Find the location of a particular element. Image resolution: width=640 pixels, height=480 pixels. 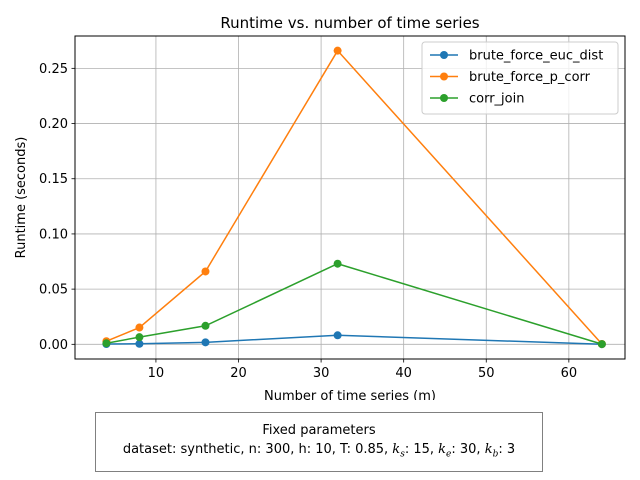

x-axis-label: Number of time series (m) is located at coordinates (350, 394).